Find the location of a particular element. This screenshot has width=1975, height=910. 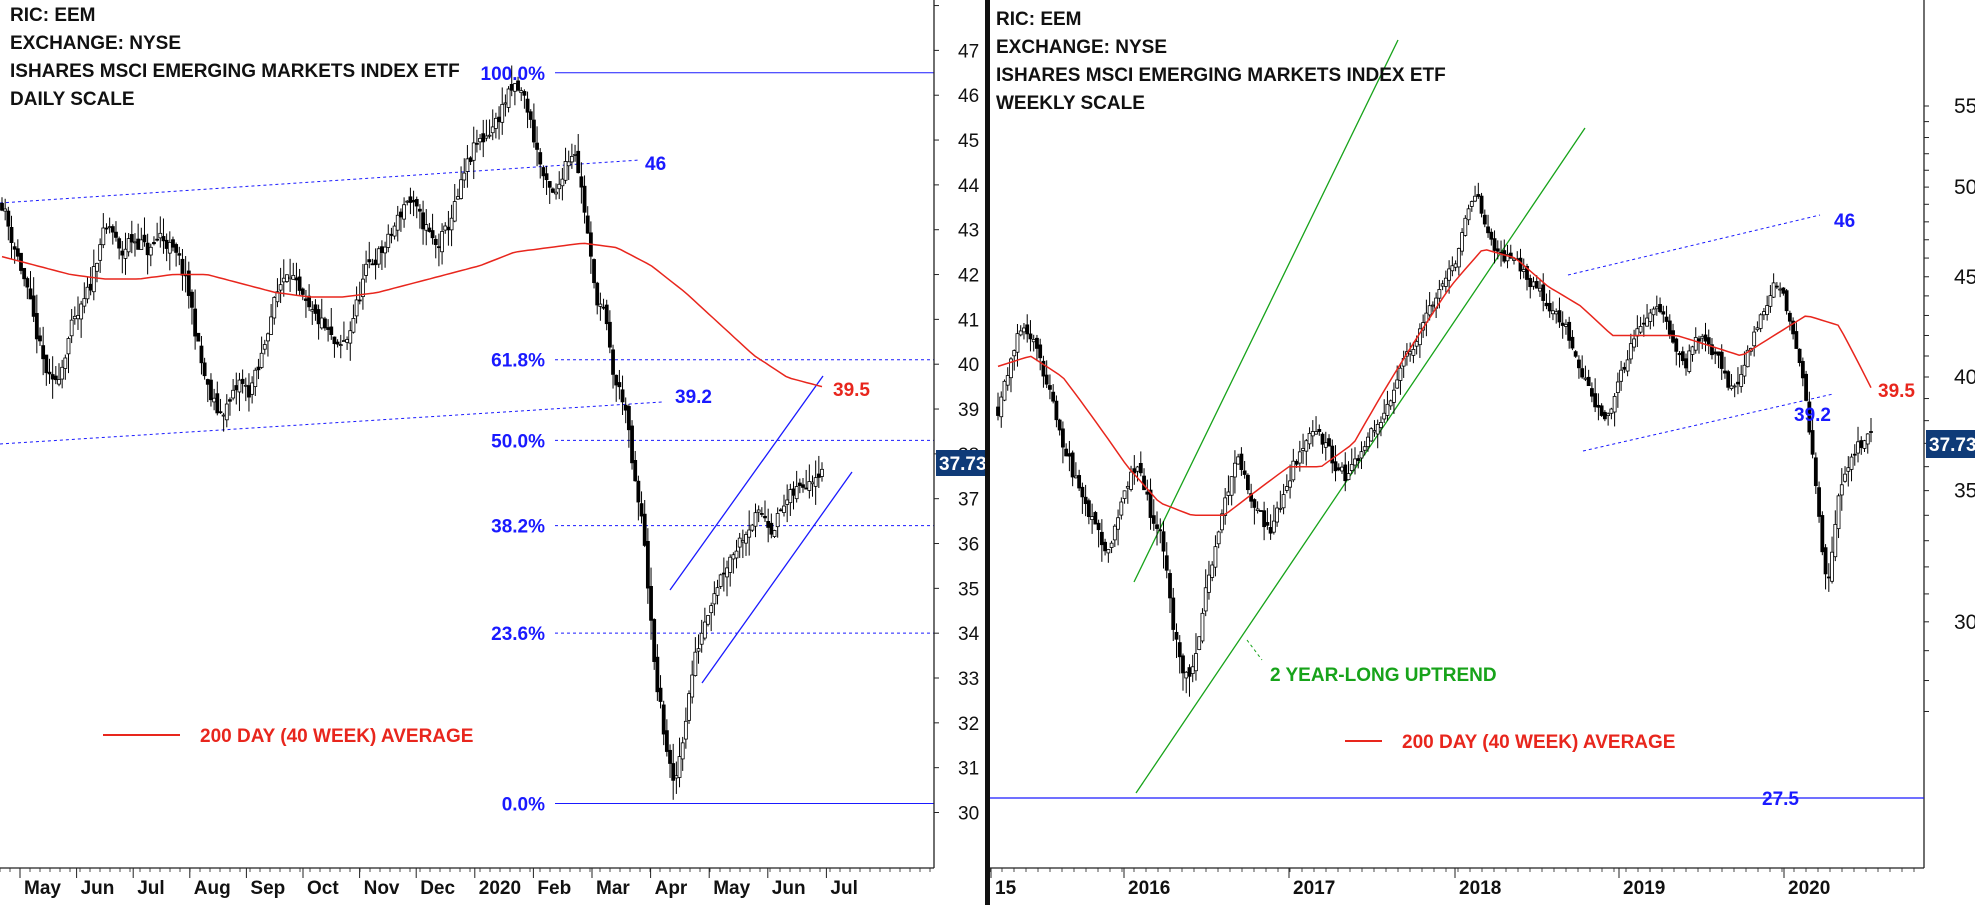

y-tick-label: 43 is located at coordinates (968, 231).